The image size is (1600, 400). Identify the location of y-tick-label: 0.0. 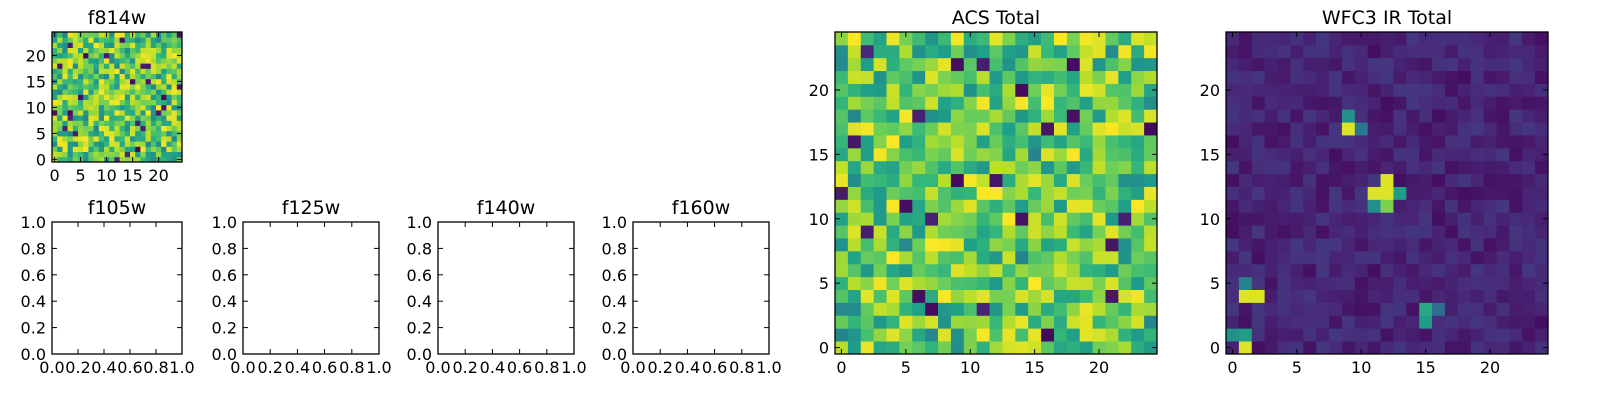
(419, 354).